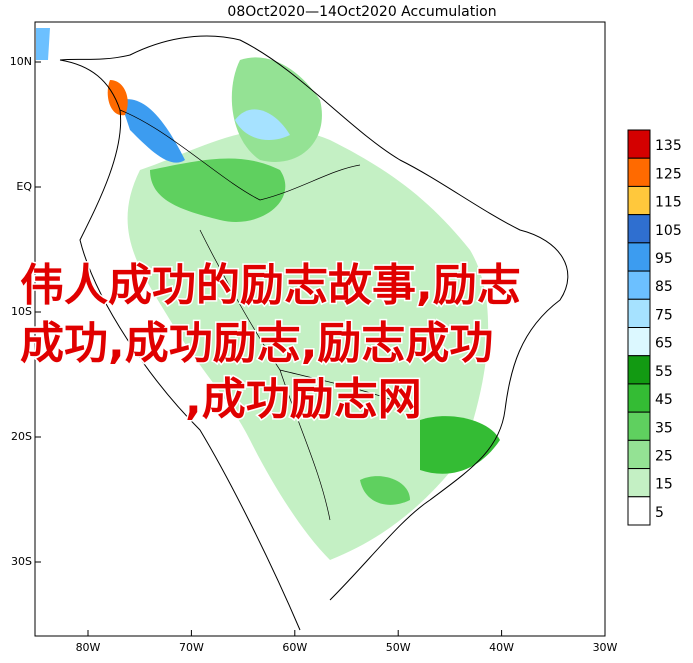 The image size is (693, 663). What do you see at coordinates (21, 436) in the screenshot?
I see `lat-label: 20S` at bounding box center [21, 436].